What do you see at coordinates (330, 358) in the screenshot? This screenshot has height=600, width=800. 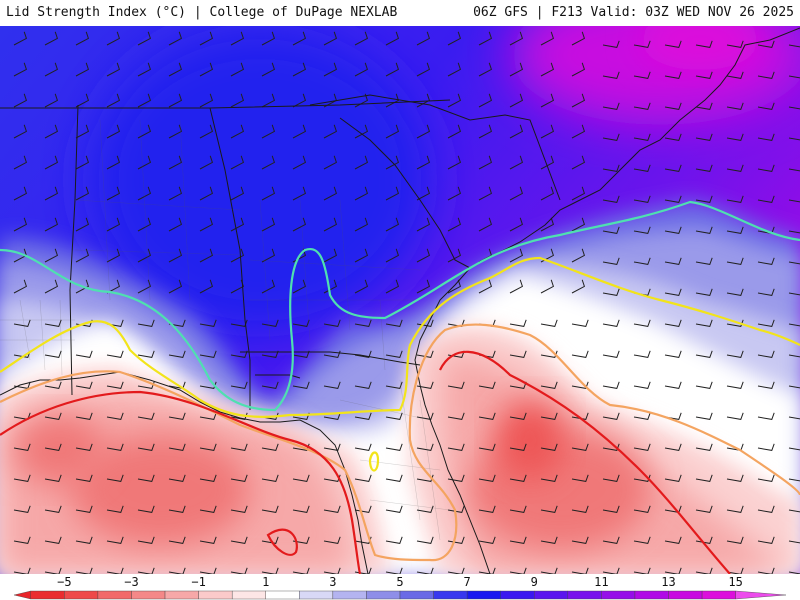 I see `state-border-ga-fl` at bounding box center [330, 358].